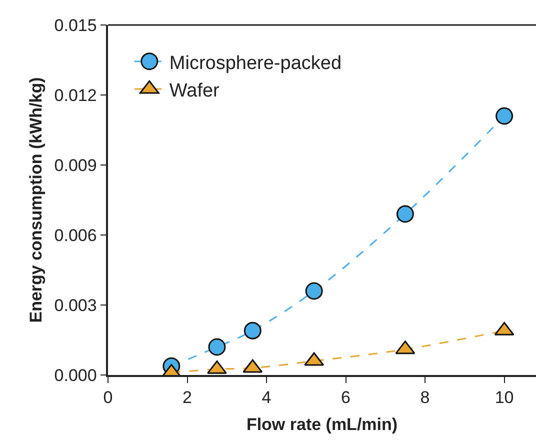  I want to click on x-tick-label: 8, so click(425, 398).